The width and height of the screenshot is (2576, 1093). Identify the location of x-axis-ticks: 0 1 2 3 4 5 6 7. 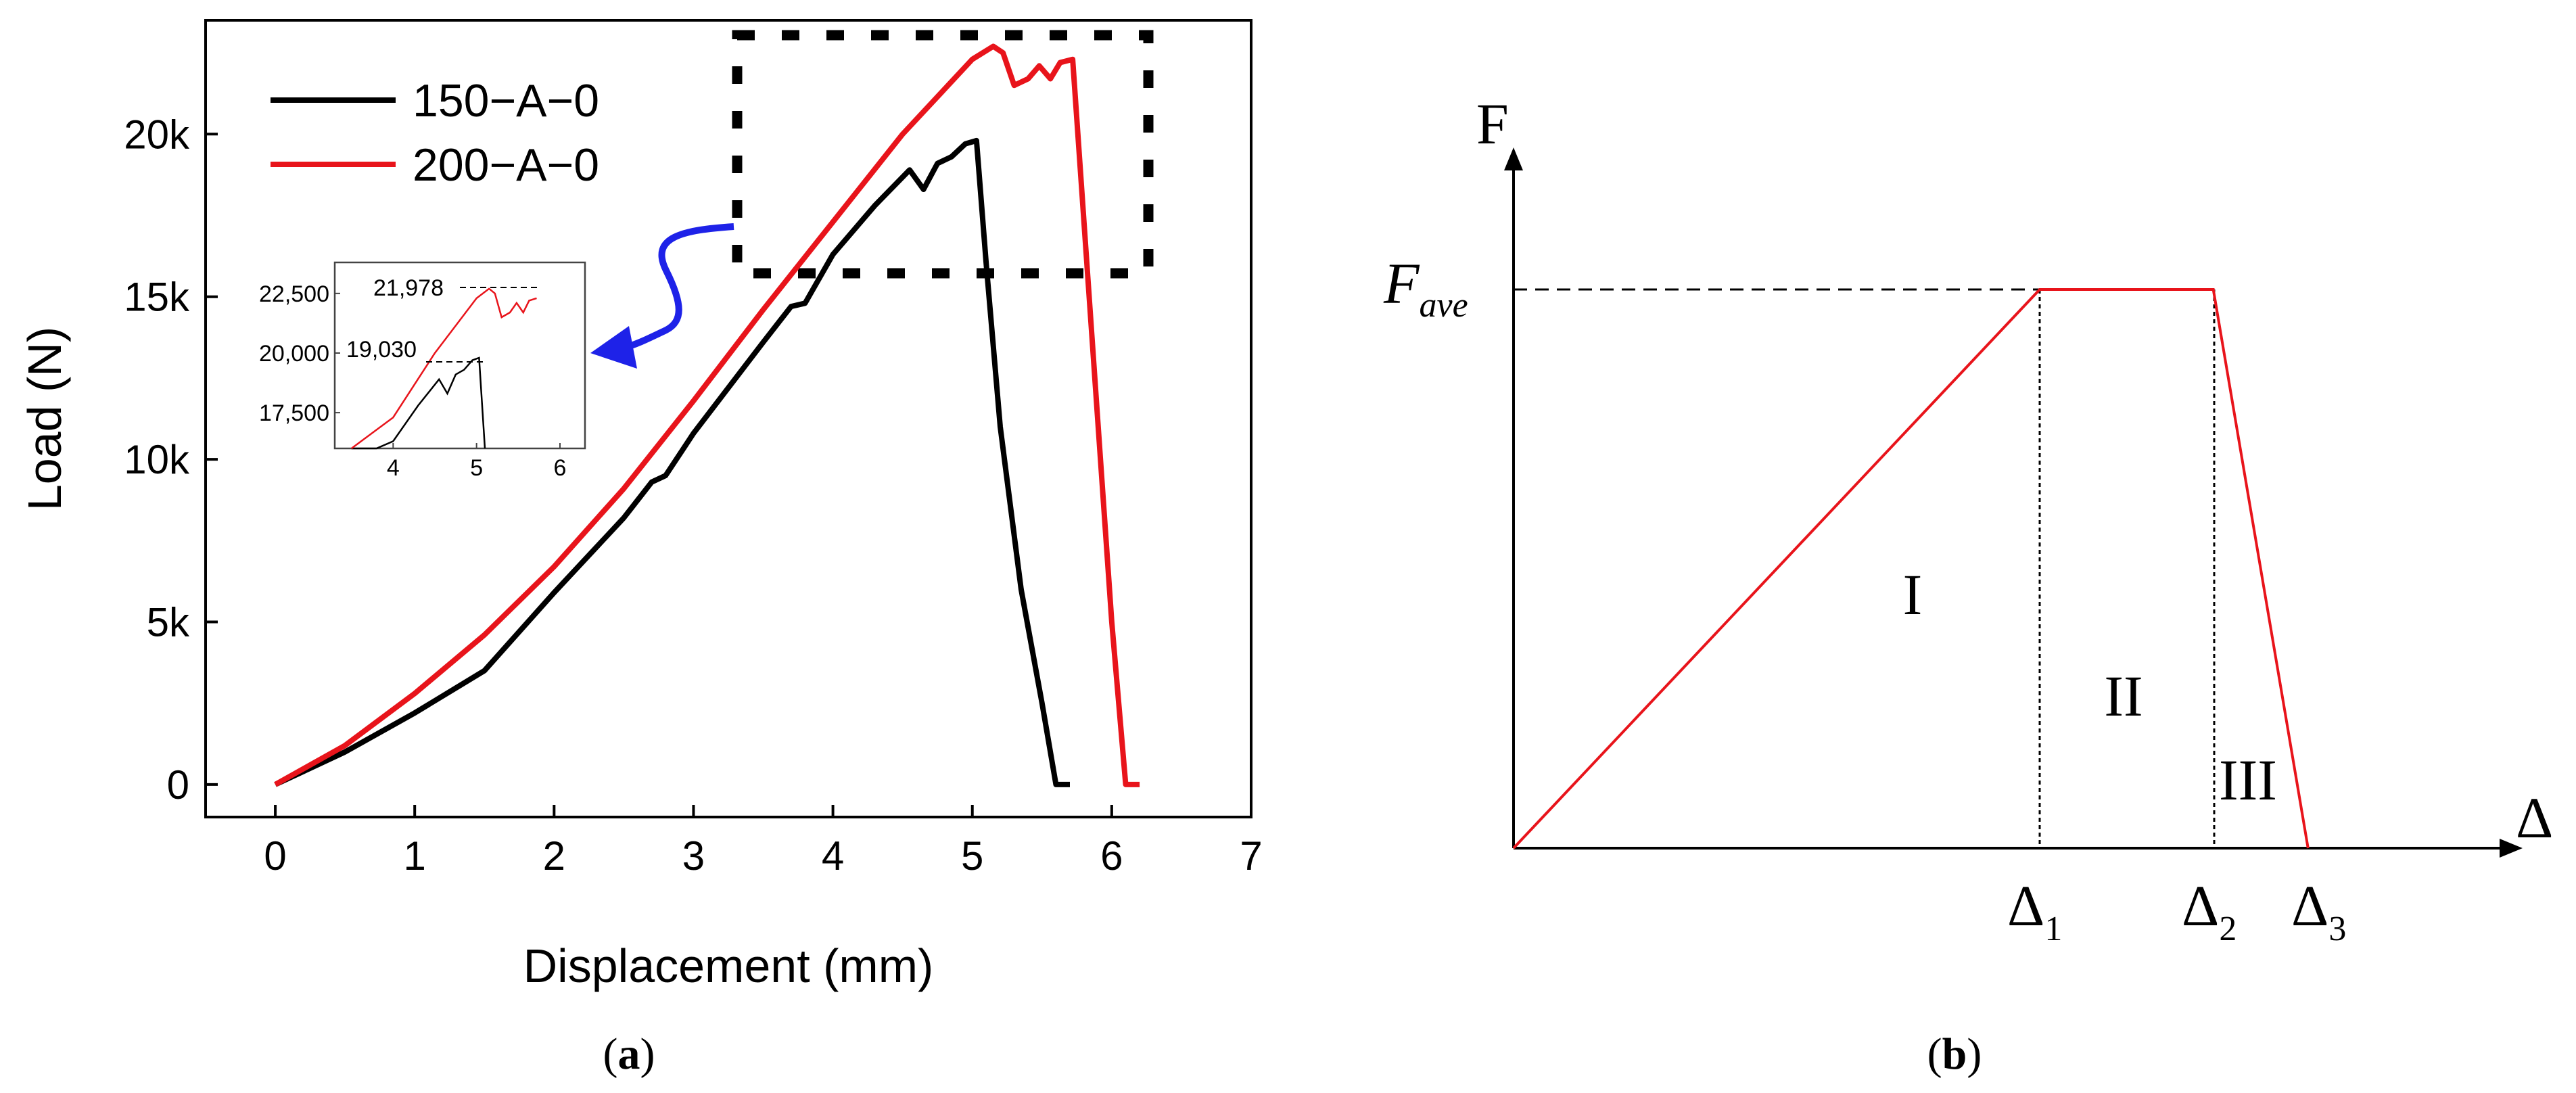
(763, 842).